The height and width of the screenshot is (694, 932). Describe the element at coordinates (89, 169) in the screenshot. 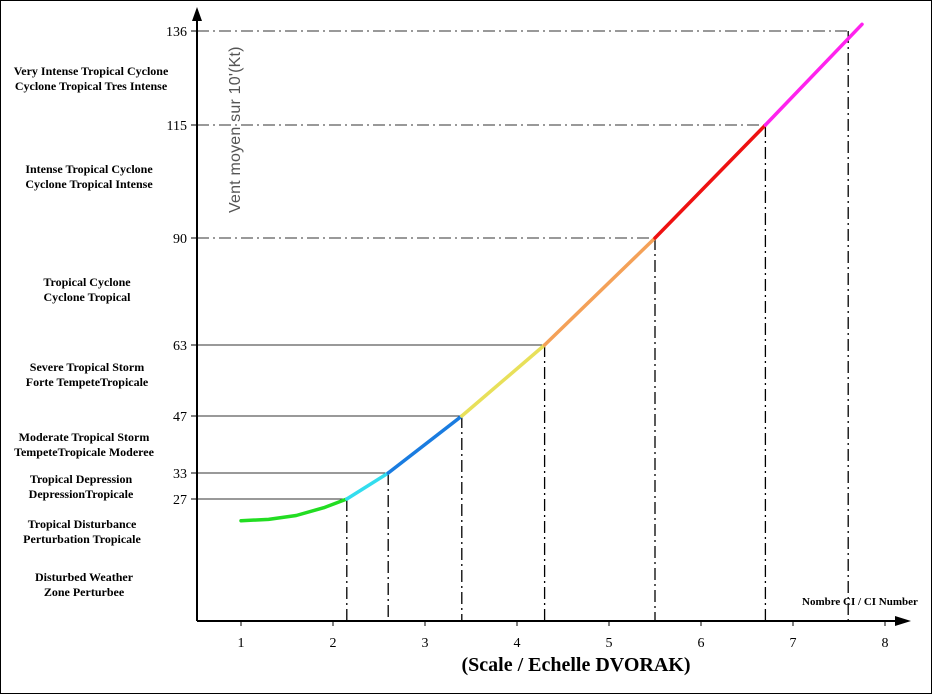

I see `category-label-en: Intense Tropical Cyclone` at that location.